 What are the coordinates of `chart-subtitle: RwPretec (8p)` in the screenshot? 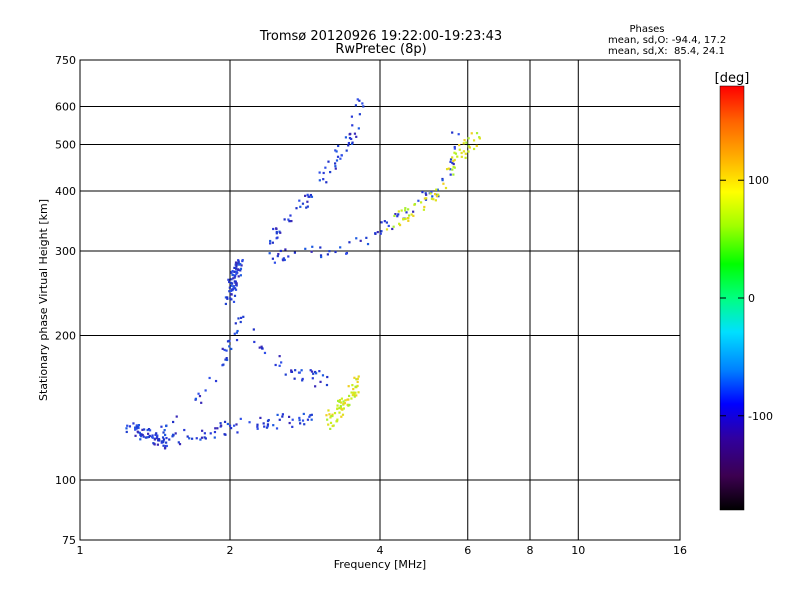 It's located at (380, 49).